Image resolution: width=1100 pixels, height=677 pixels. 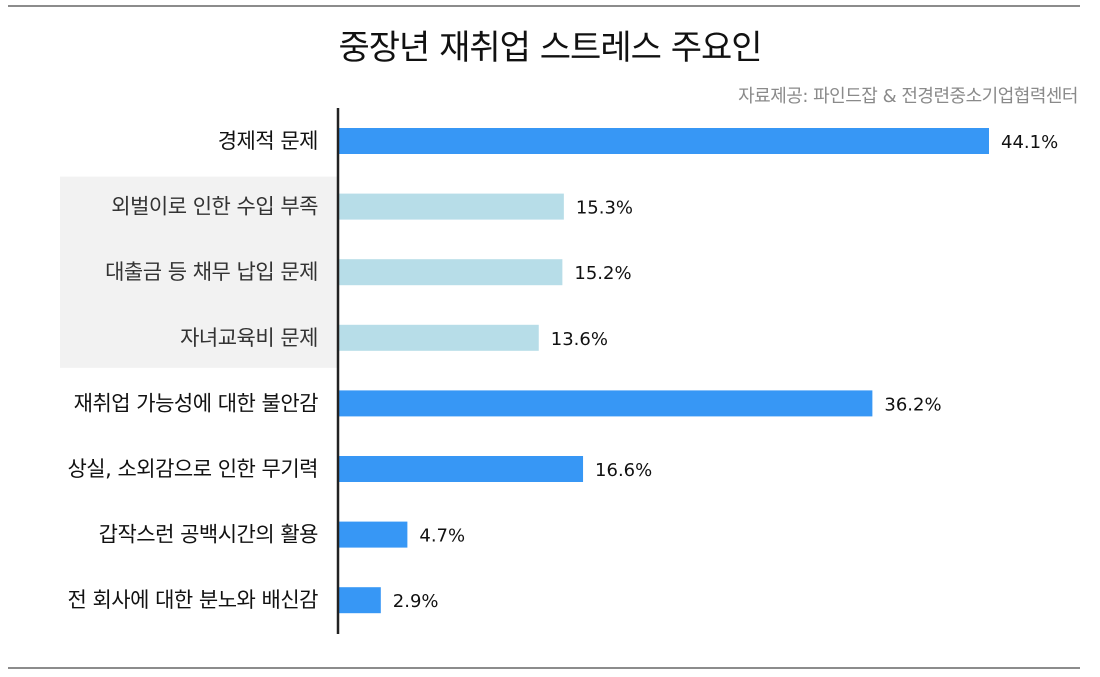 What do you see at coordinates (908, 96) in the screenshot?
I see `source-note: 자료제공: 파인드잡 & 전경련중소기업협력센터` at bounding box center [908, 96].